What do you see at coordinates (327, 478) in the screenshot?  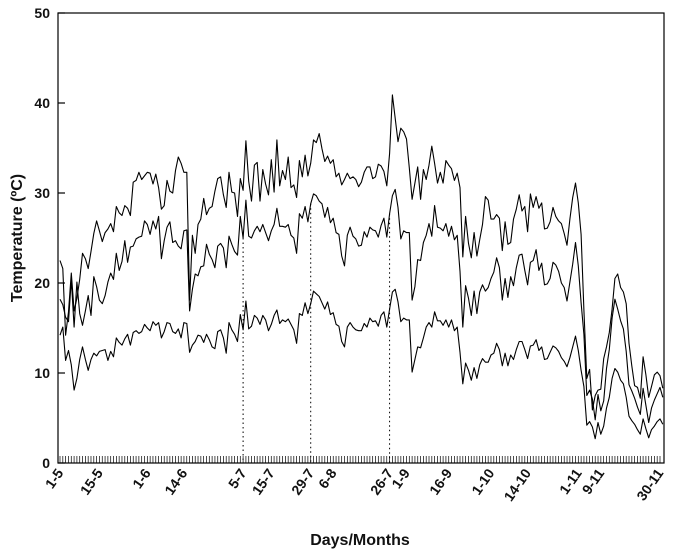 I see `x-tick-label-6-8: 6-8` at bounding box center [327, 478].